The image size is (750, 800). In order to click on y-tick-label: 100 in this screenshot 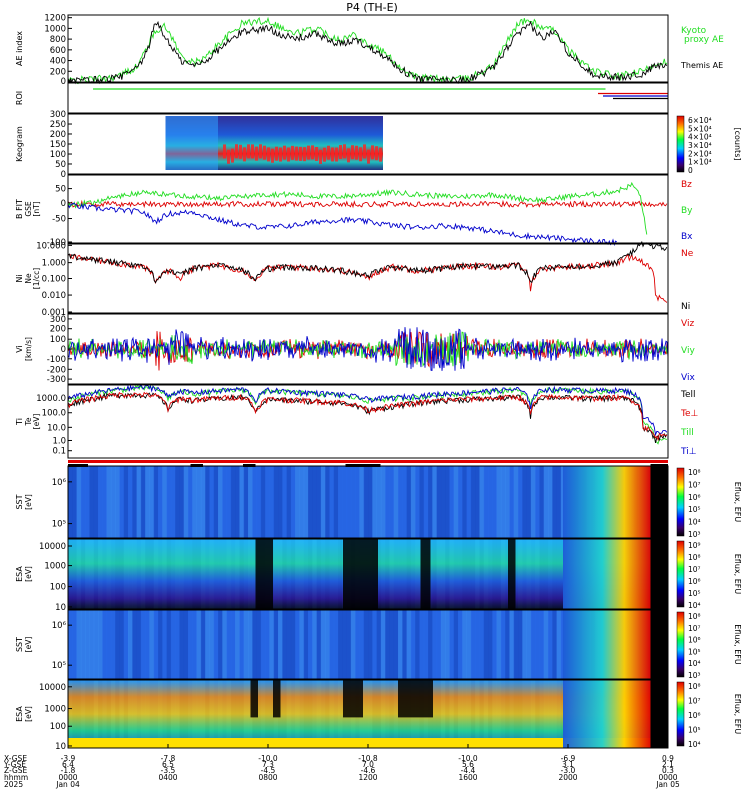, I will do `click(58, 727)`.